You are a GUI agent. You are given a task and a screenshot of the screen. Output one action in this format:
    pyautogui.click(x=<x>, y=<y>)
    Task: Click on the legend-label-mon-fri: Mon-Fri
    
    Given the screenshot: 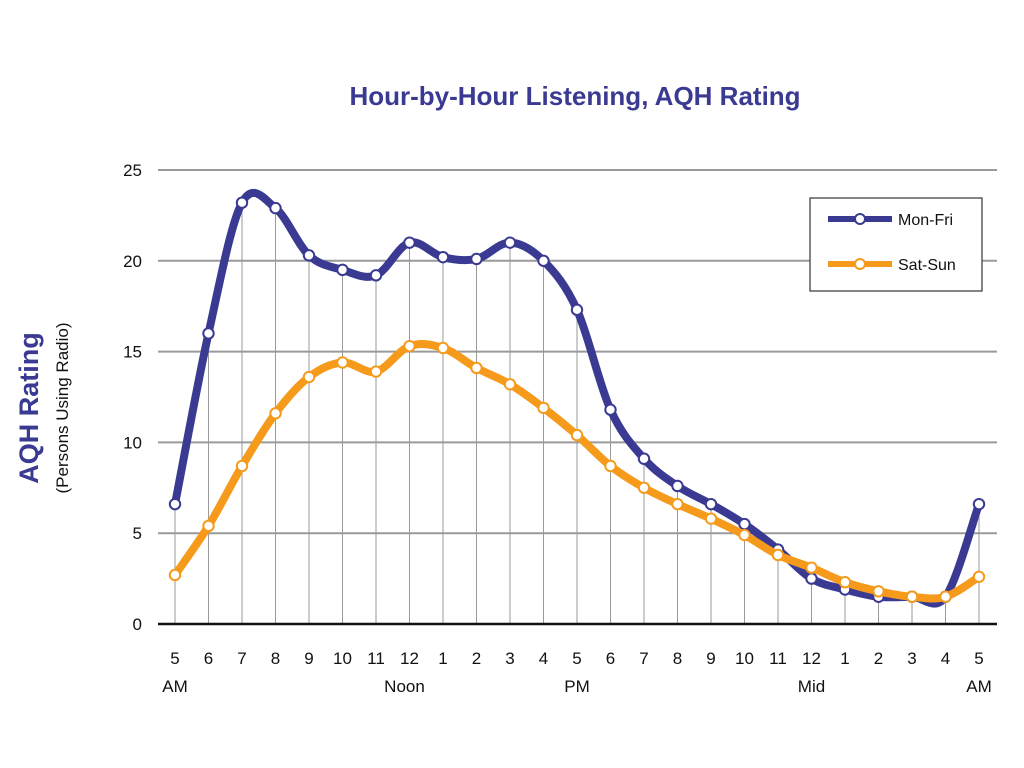 What is the action you would take?
    pyautogui.click(x=925, y=220)
    